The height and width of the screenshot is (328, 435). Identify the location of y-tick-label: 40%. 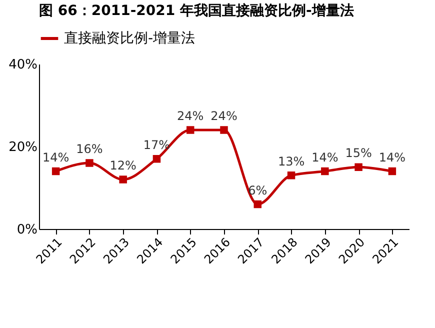
(23, 65).